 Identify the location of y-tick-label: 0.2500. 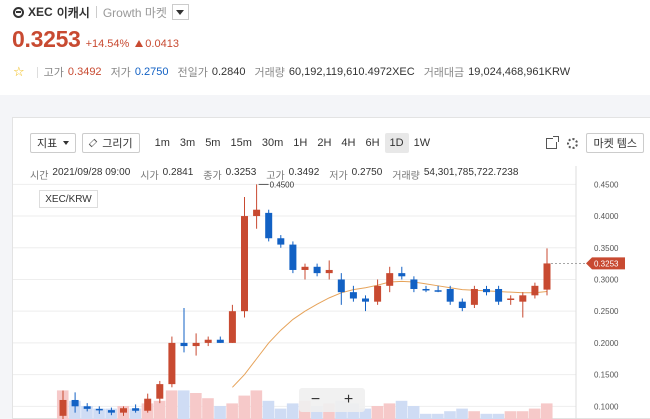
(606, 311).